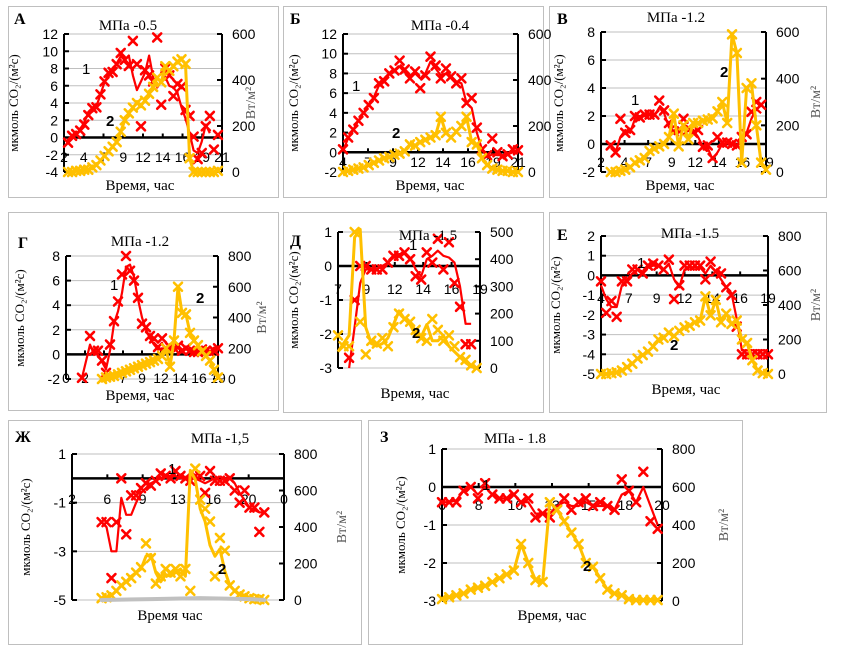 This screenshot has height=649, width=843. I want to click on panel-letter: В, so click(562, 19).